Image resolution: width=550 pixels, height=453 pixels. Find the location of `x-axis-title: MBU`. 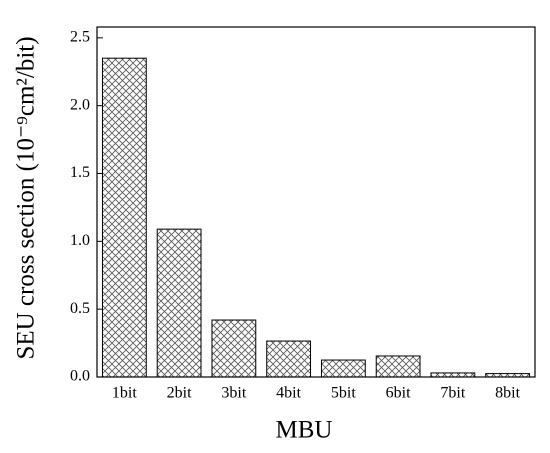

x-axis-title: MBU is located at coordinates (304, 430).